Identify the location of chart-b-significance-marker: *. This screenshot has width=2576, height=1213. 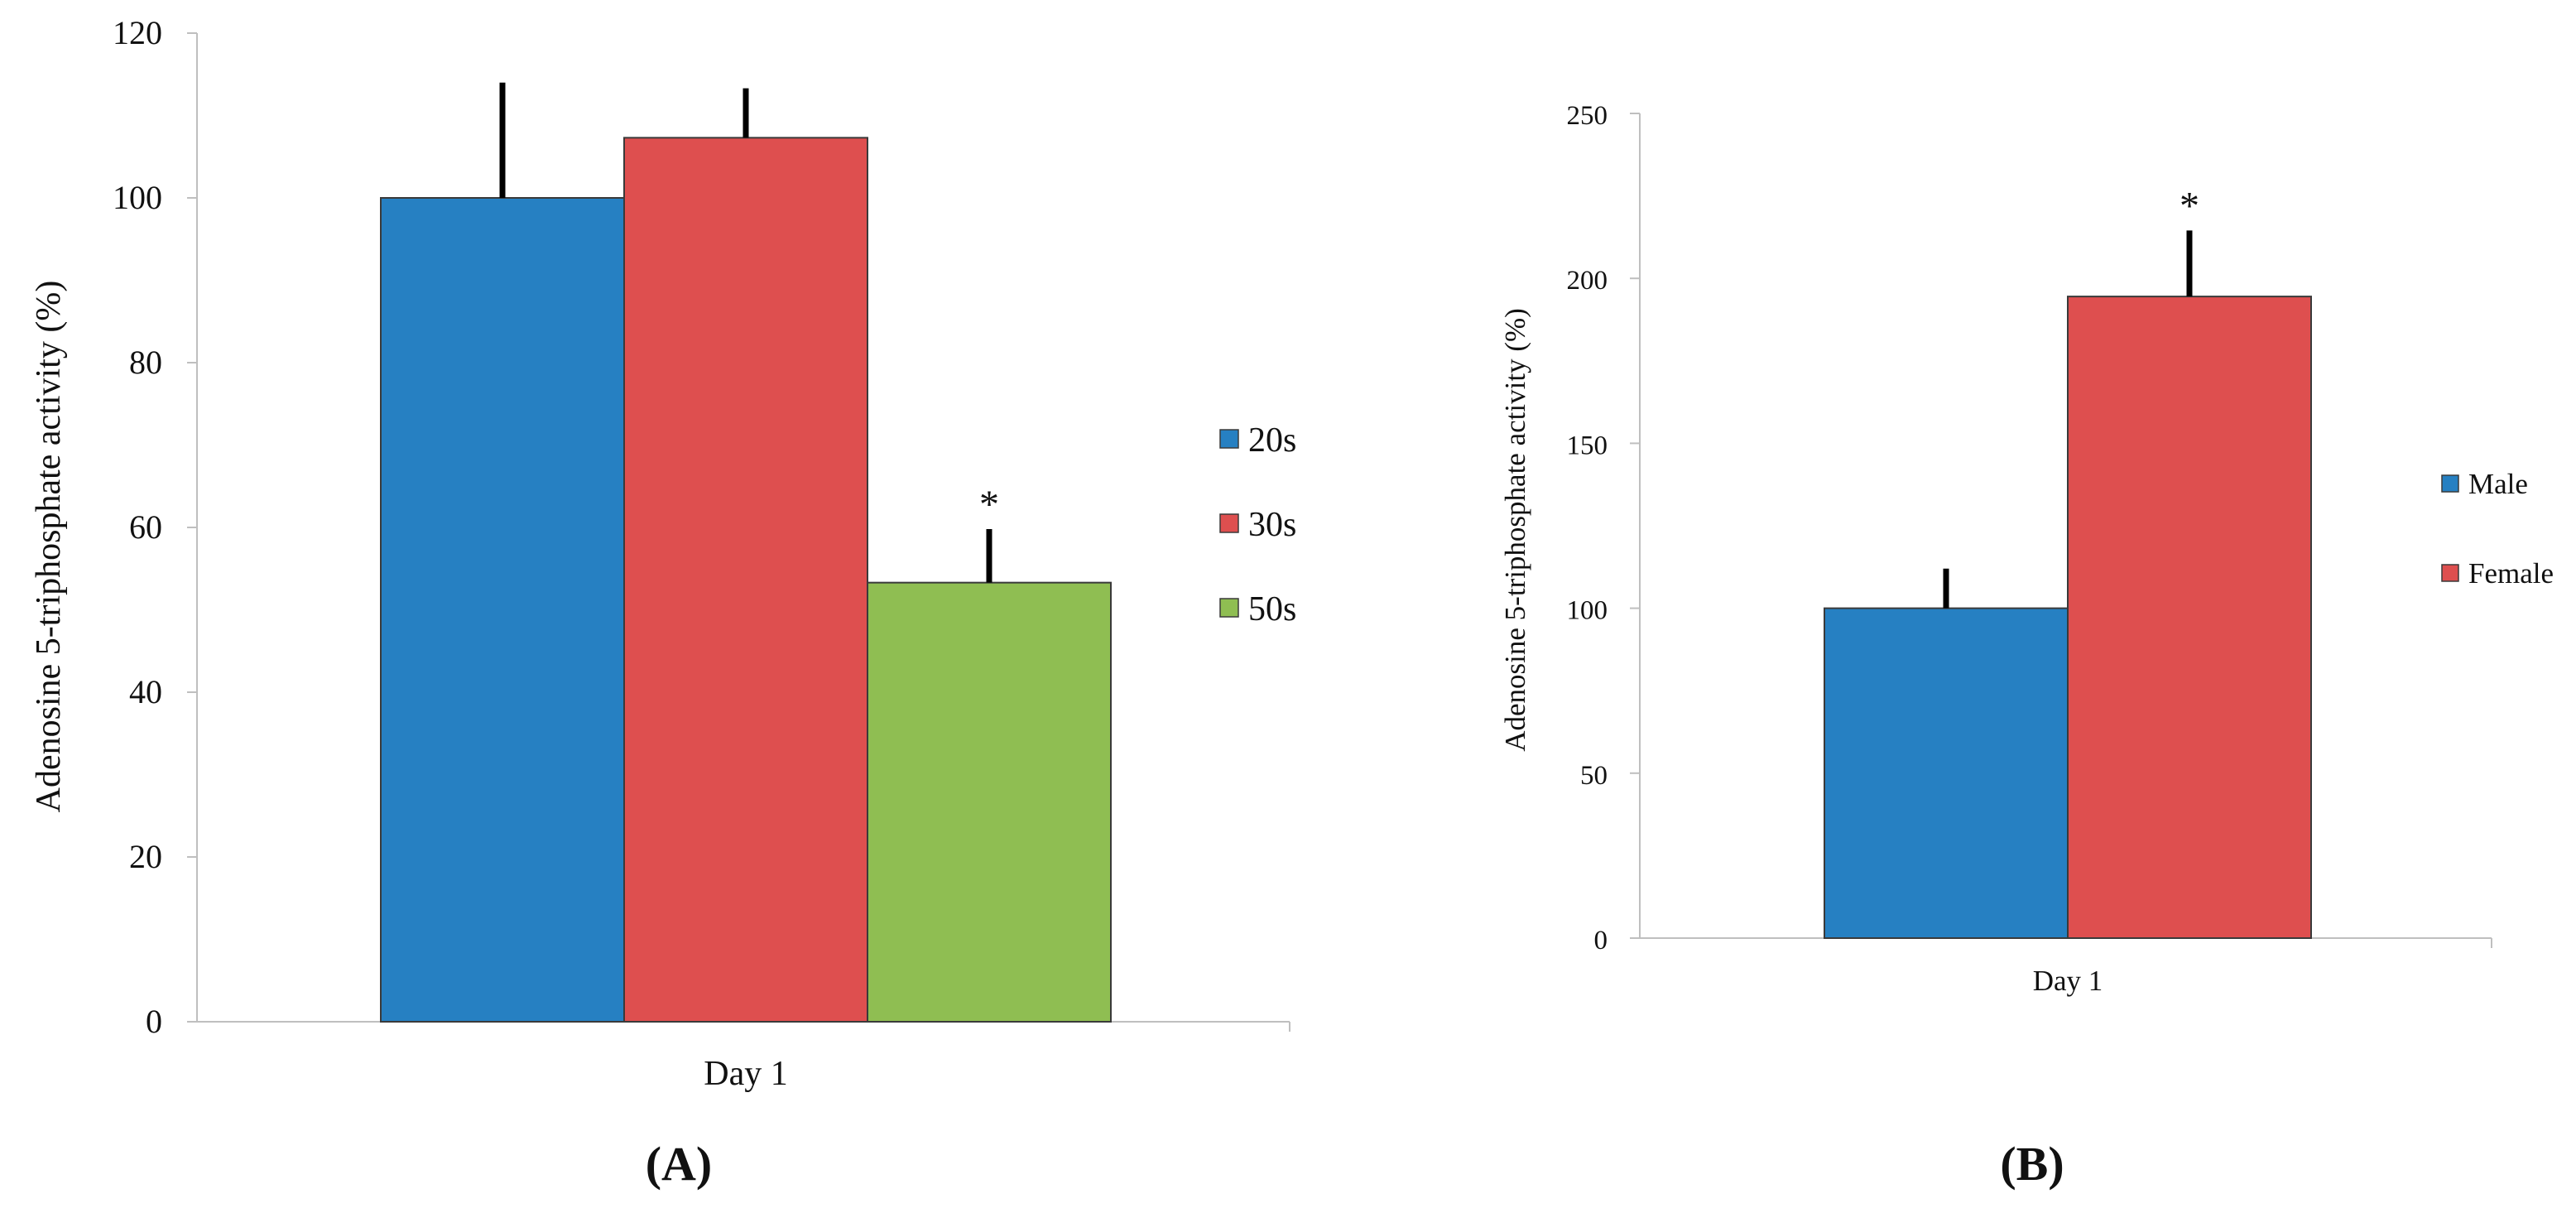
(2189, 206).